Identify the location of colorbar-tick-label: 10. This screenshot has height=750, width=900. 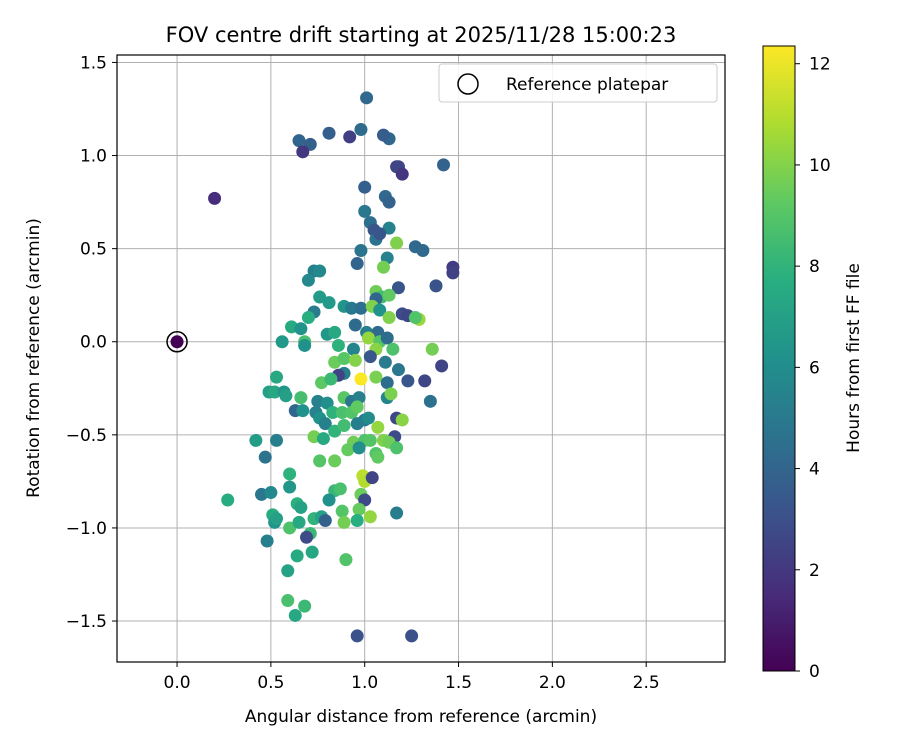
(820, 166).